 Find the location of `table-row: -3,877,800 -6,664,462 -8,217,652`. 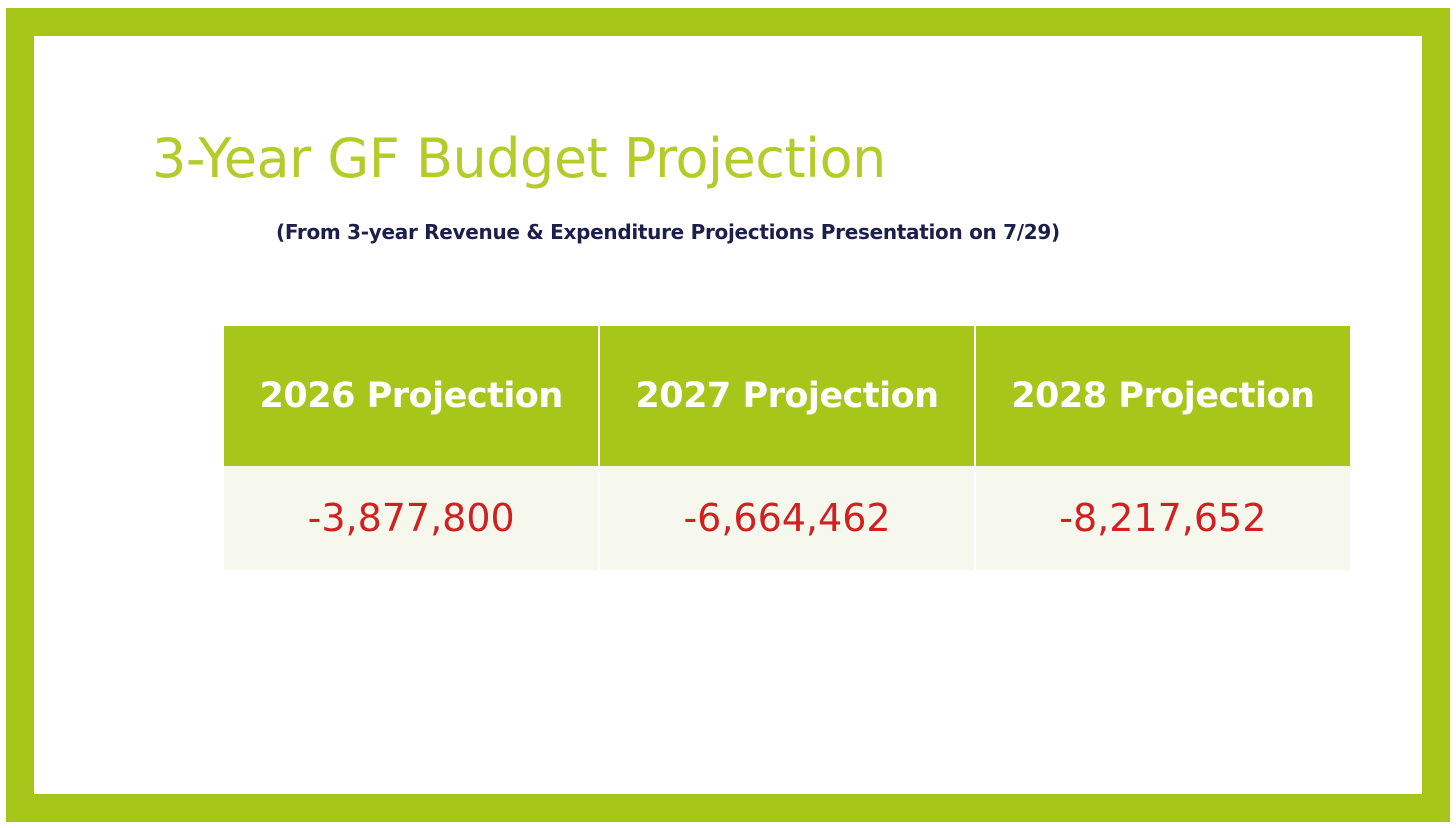

table-row: -3,877,800 -6,664,462 -8,217,652 is located at coordinates (787, 518).